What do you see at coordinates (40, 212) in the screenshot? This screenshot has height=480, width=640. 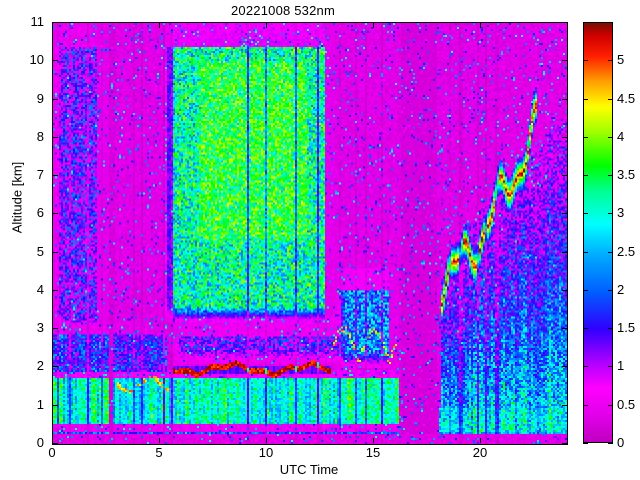 I see `y-tick-label: 6` at bounding box center [40, 212].